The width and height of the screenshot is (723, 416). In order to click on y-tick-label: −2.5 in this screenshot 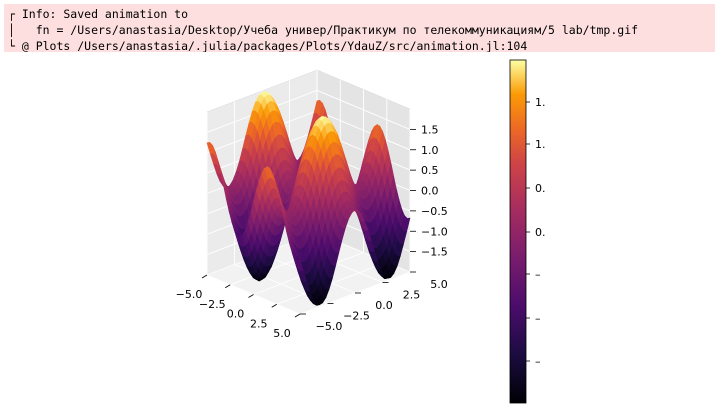, I will do `click(356, 316)`.